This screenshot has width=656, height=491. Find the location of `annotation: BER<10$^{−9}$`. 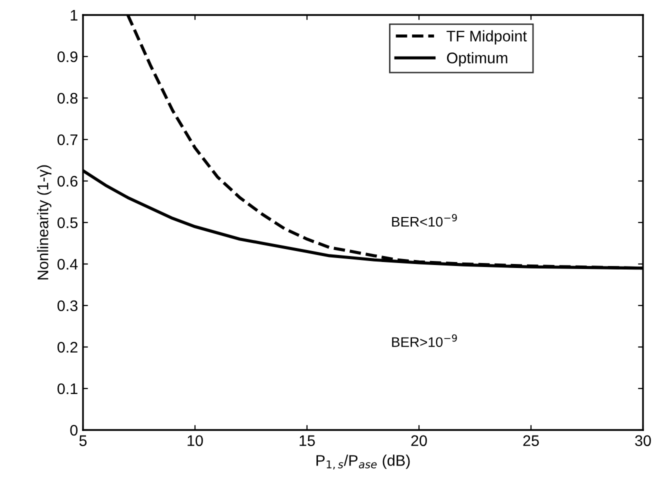

annotation: BER<10$^{−9}$ is located at coordinates (424, 220).